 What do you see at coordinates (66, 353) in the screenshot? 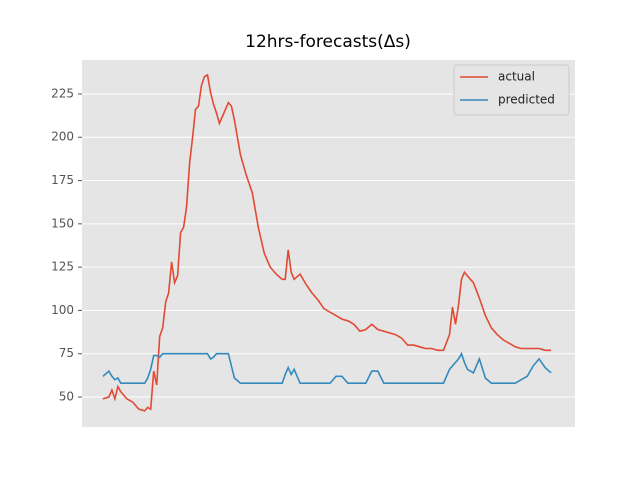
I see `y-tick-label: 75` at bounding box center [66, 353].